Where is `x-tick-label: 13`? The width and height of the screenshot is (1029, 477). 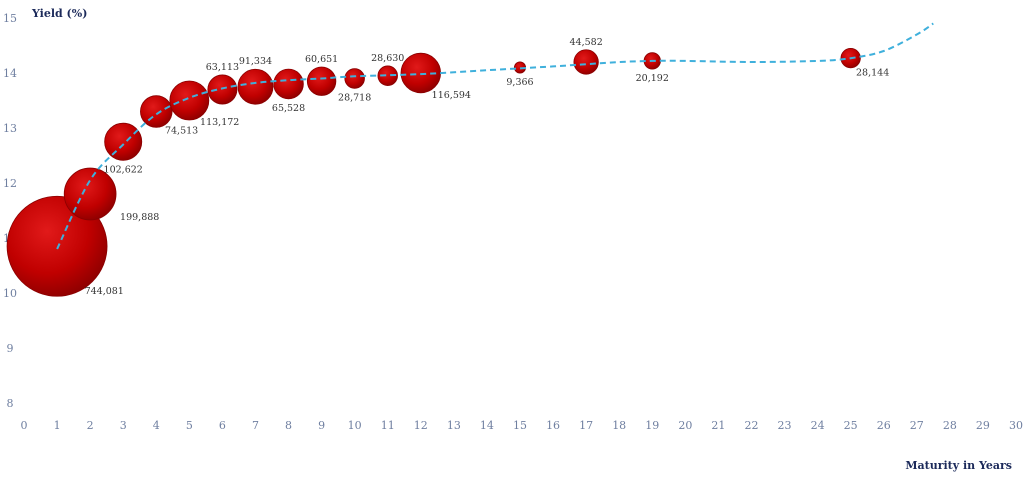 x-tick-label: 13 is located at coordinates (454, 425).